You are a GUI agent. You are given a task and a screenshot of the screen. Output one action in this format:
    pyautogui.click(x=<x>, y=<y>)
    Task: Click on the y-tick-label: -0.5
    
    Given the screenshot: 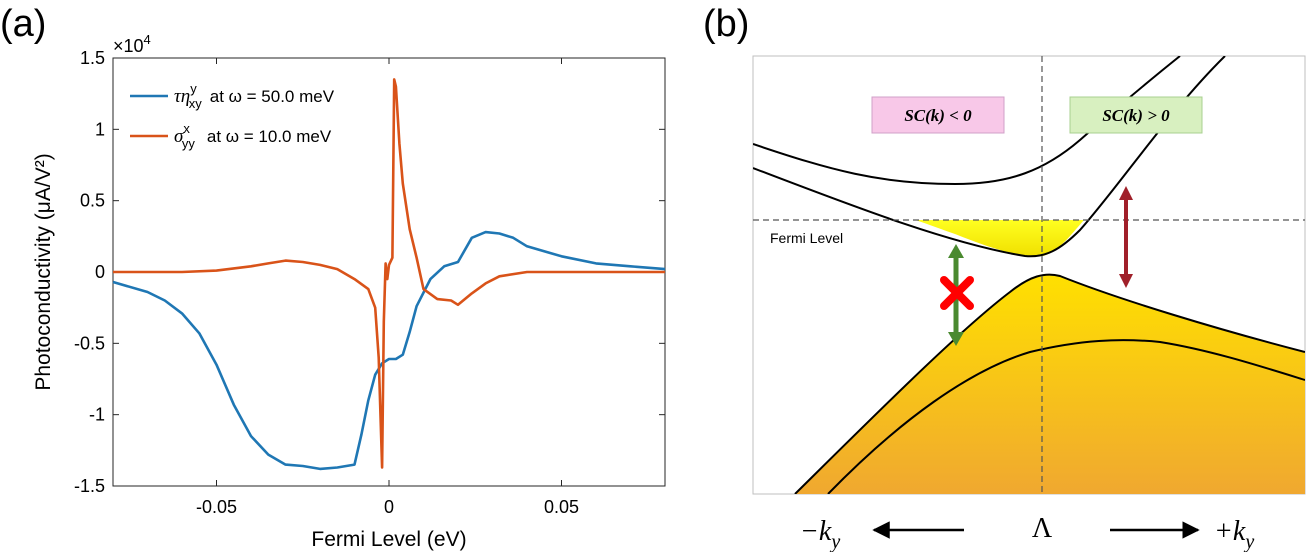 What is the action you would take?
    pyautogui.click(x=89, y=343)
    